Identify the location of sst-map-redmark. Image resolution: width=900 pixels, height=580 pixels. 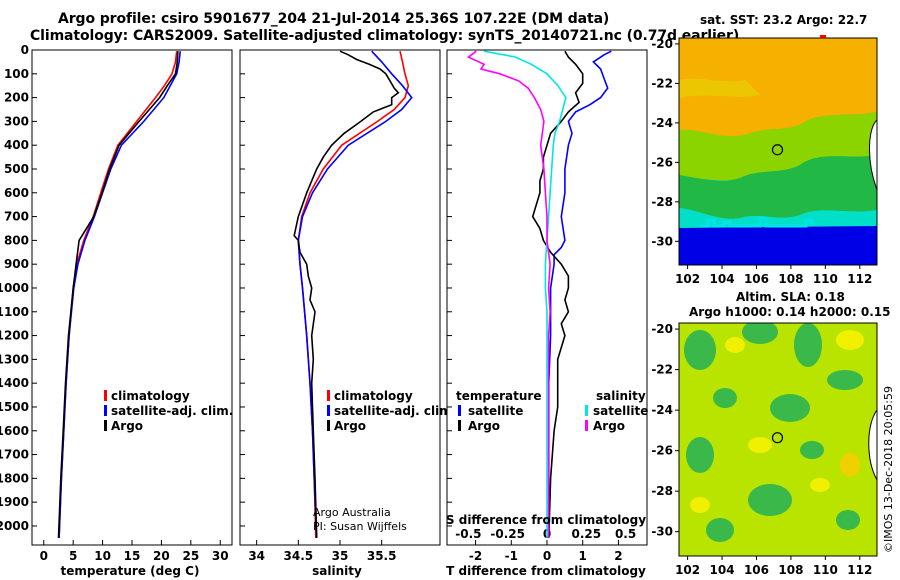
(823, 36).